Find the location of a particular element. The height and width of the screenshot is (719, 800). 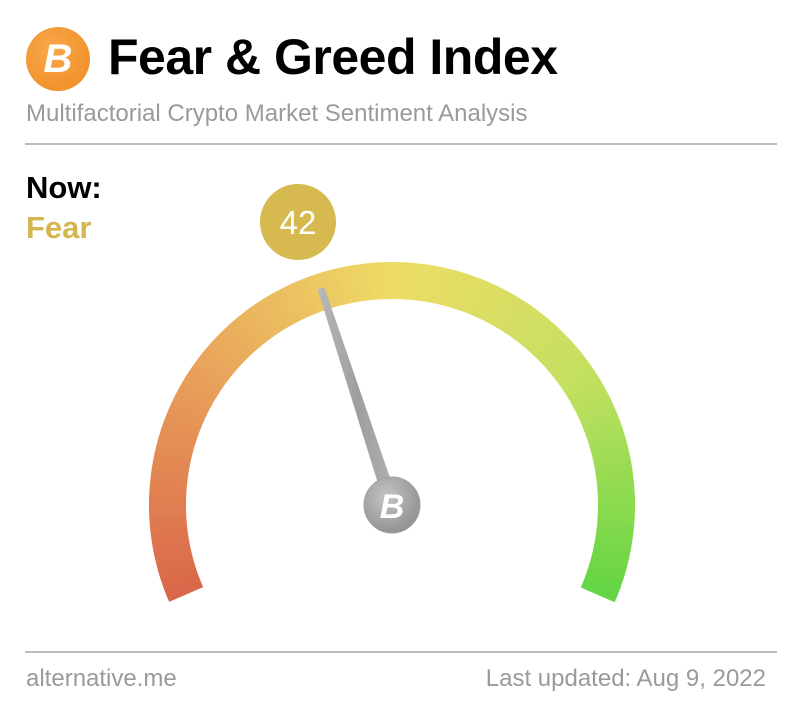

gauge-needle is located at coordinates (358, 397).